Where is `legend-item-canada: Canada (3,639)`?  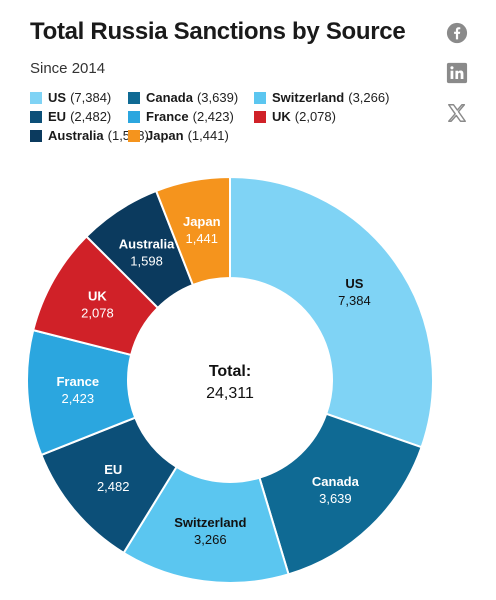 legend-item-canada: Canada (3,639) is located at coordinates (191, 97).